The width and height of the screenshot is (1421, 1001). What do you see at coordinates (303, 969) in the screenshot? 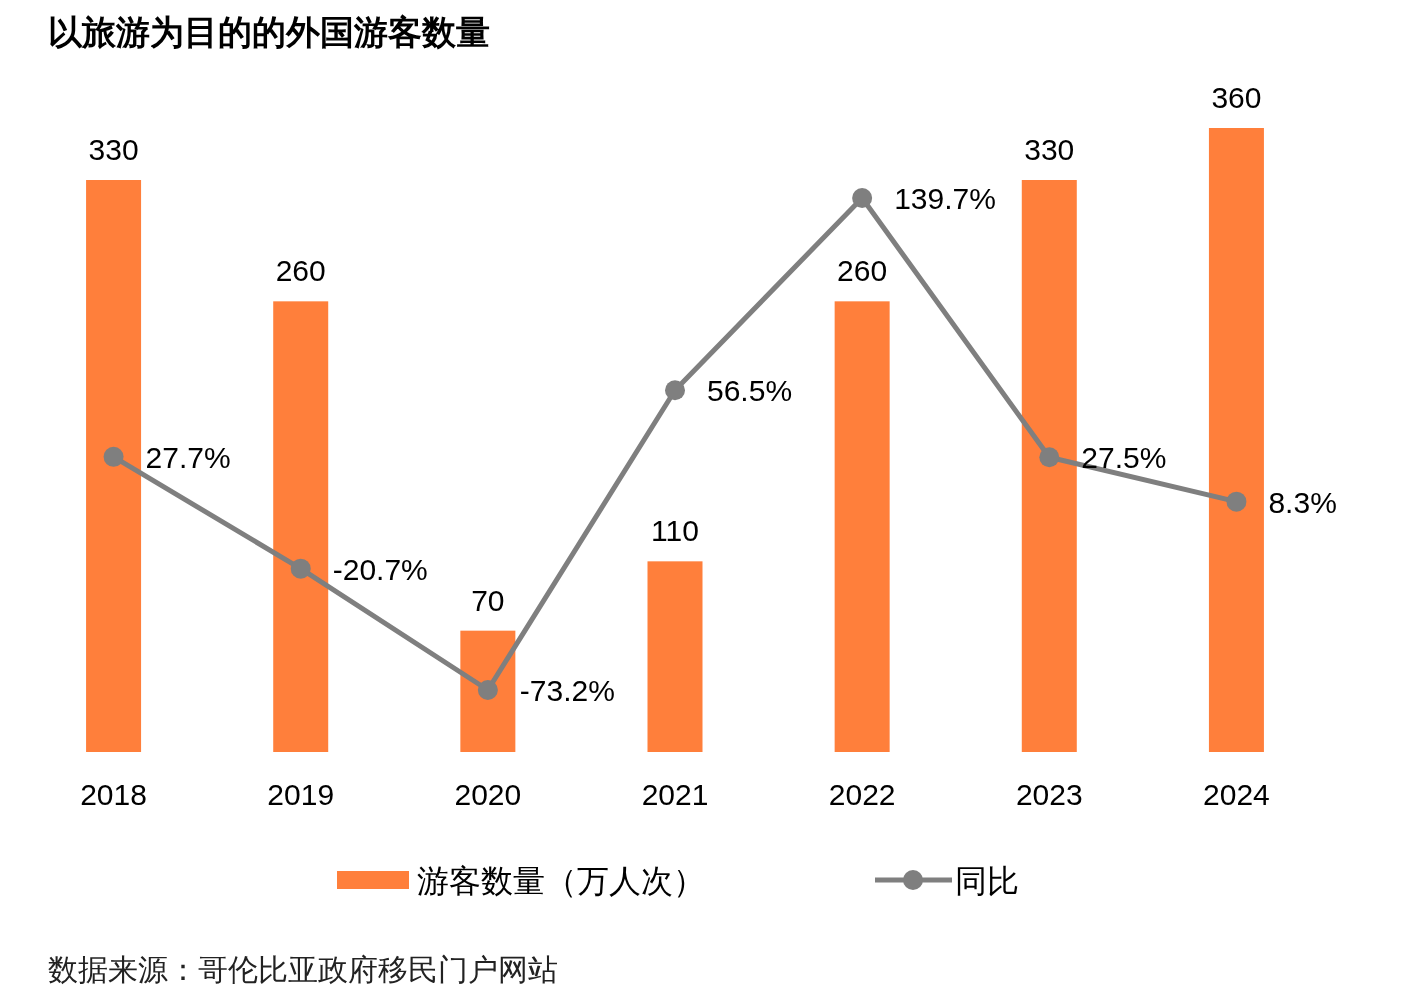
I see `source-note: 数据来源：哥伦比亚政府移民门户网站` at bounding box center [303, 969].